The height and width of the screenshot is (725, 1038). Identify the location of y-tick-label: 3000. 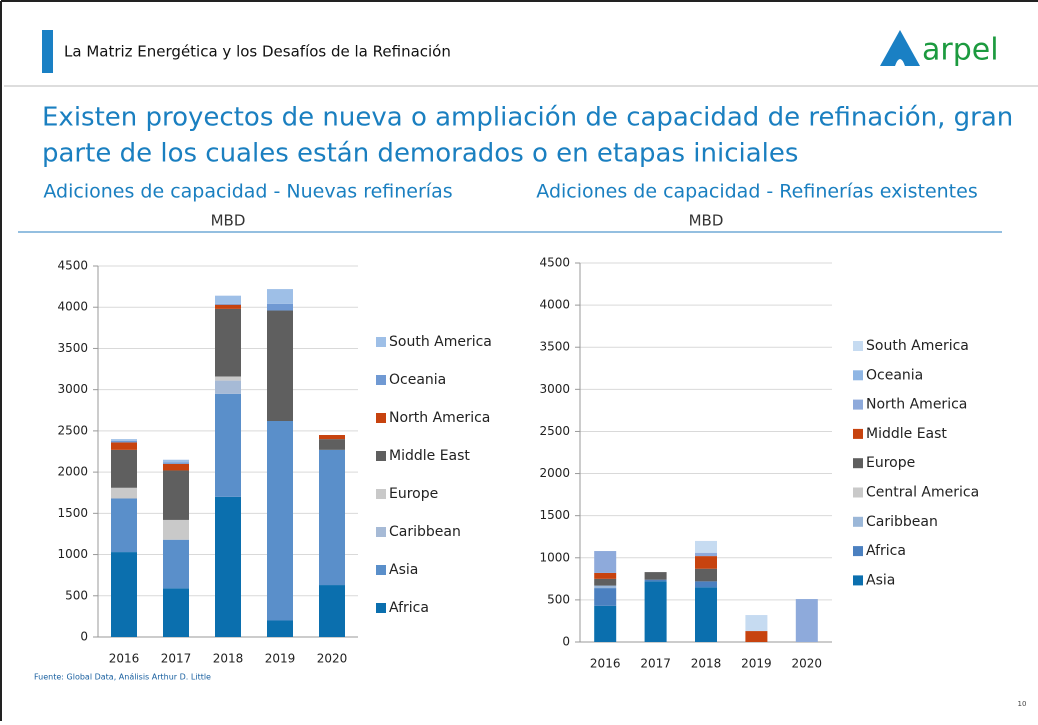
(554, 389).